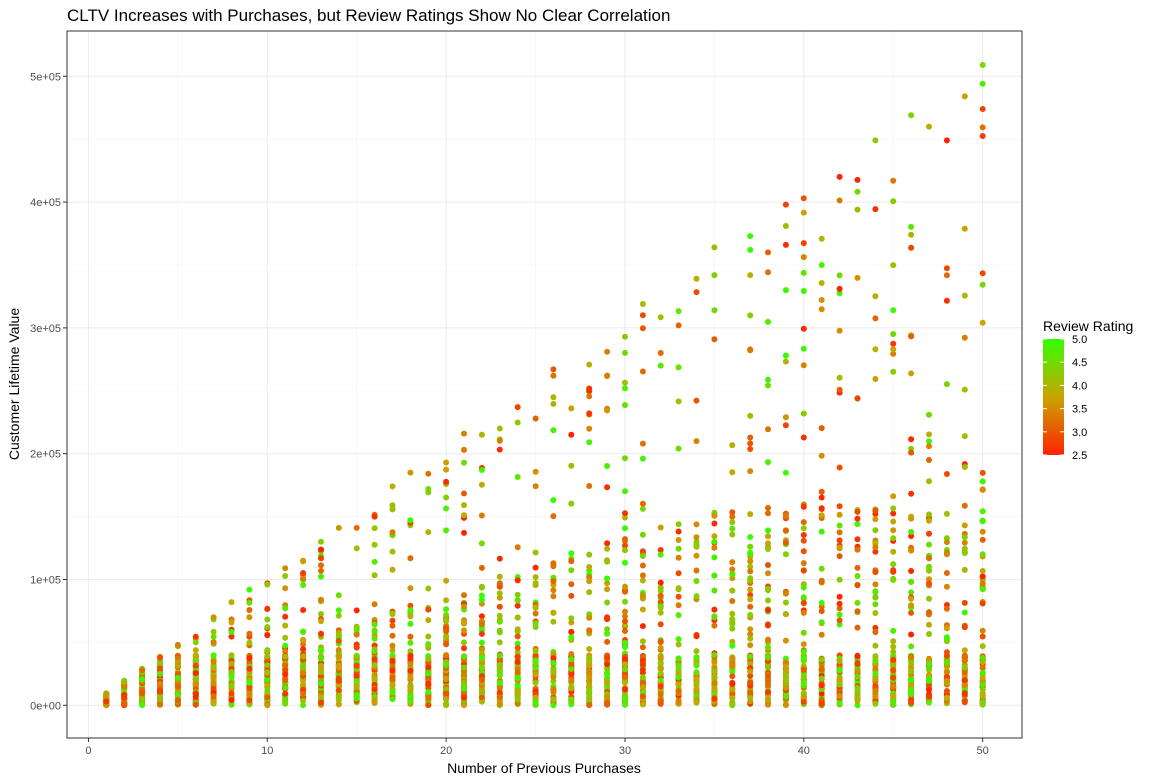 The width and height of the screenshot is (1152, 783). I want to click on y-tick-label: 3e+05, so click(45, 329).